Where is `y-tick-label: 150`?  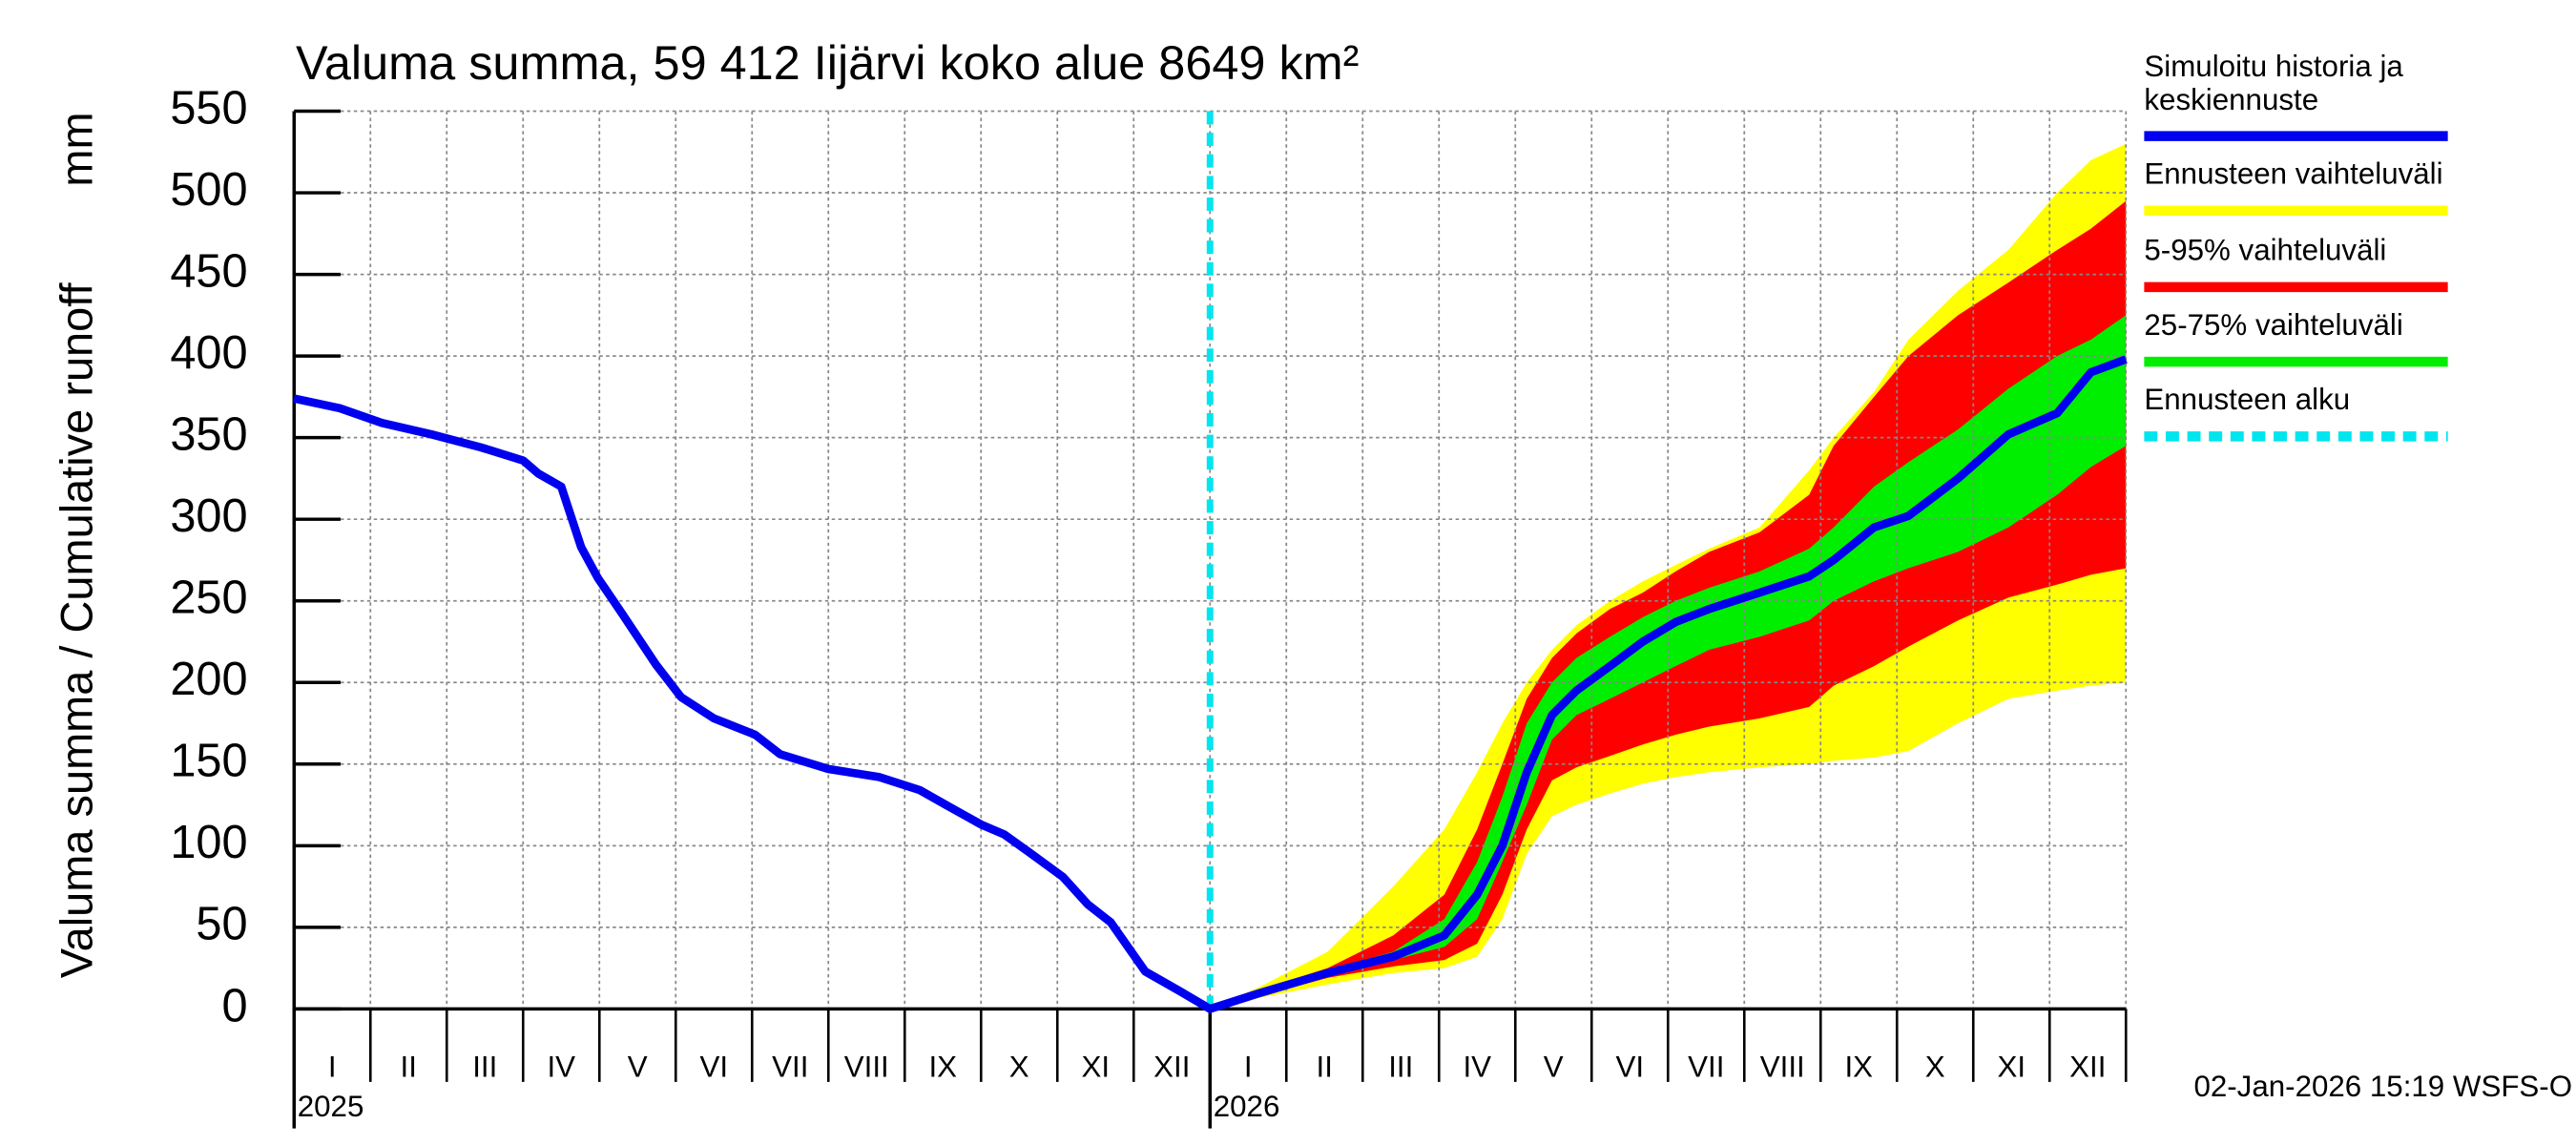 y-tick-label: 150 is located at coordinates (208, 761).